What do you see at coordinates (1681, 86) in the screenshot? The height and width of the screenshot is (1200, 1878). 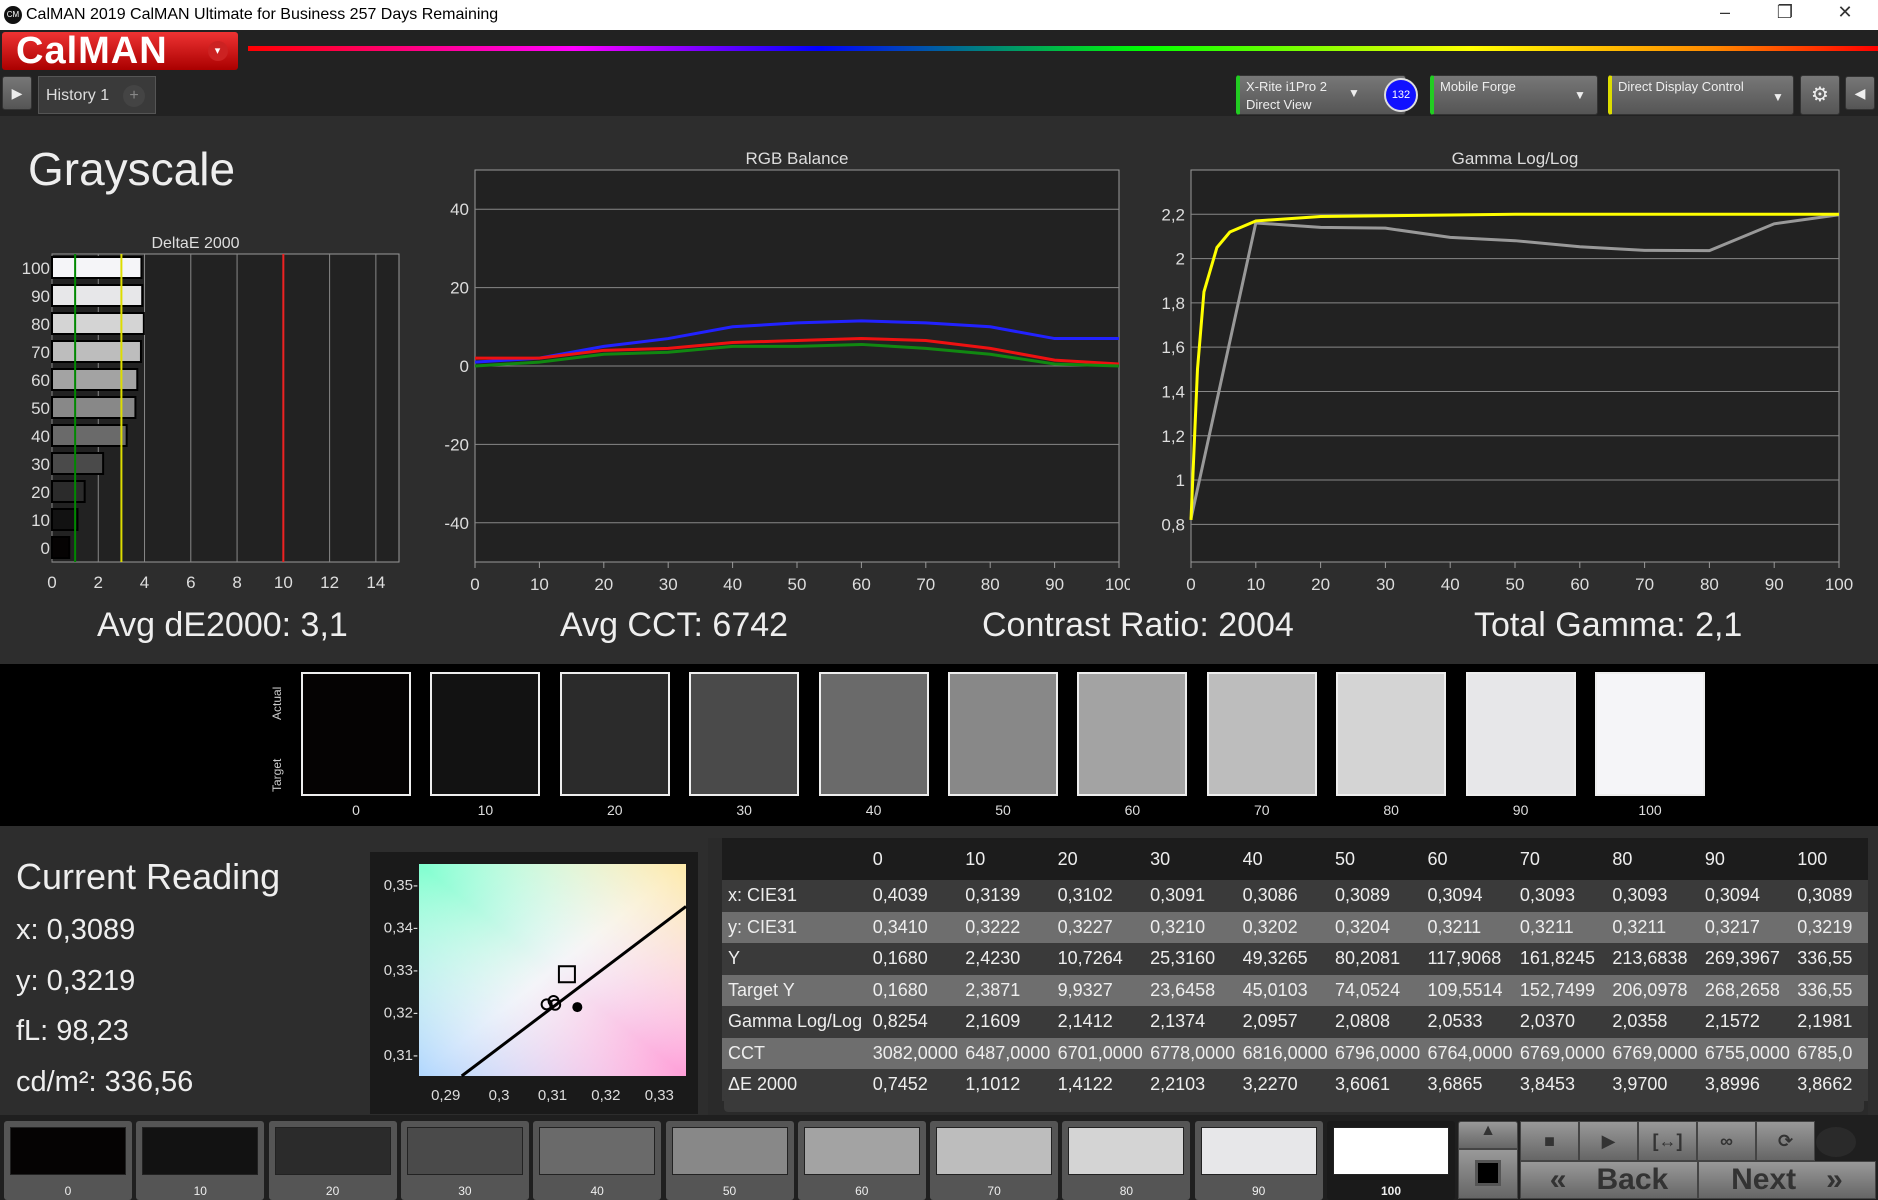 I see `display-name: Direct Display Control` at bounding box center [1681, 86].